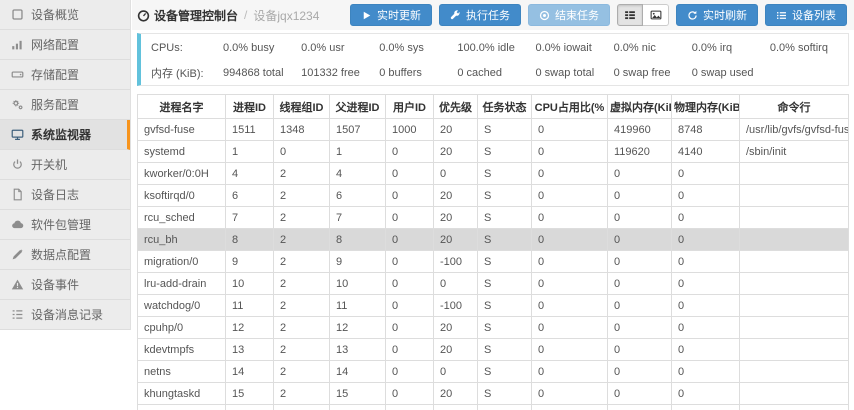 The width and height of the screenshot is (854, 410). Describe the element at coordinates (717, 15) in the screenshot. I see `realtime-refresh-button: 实时刷新` at that location.